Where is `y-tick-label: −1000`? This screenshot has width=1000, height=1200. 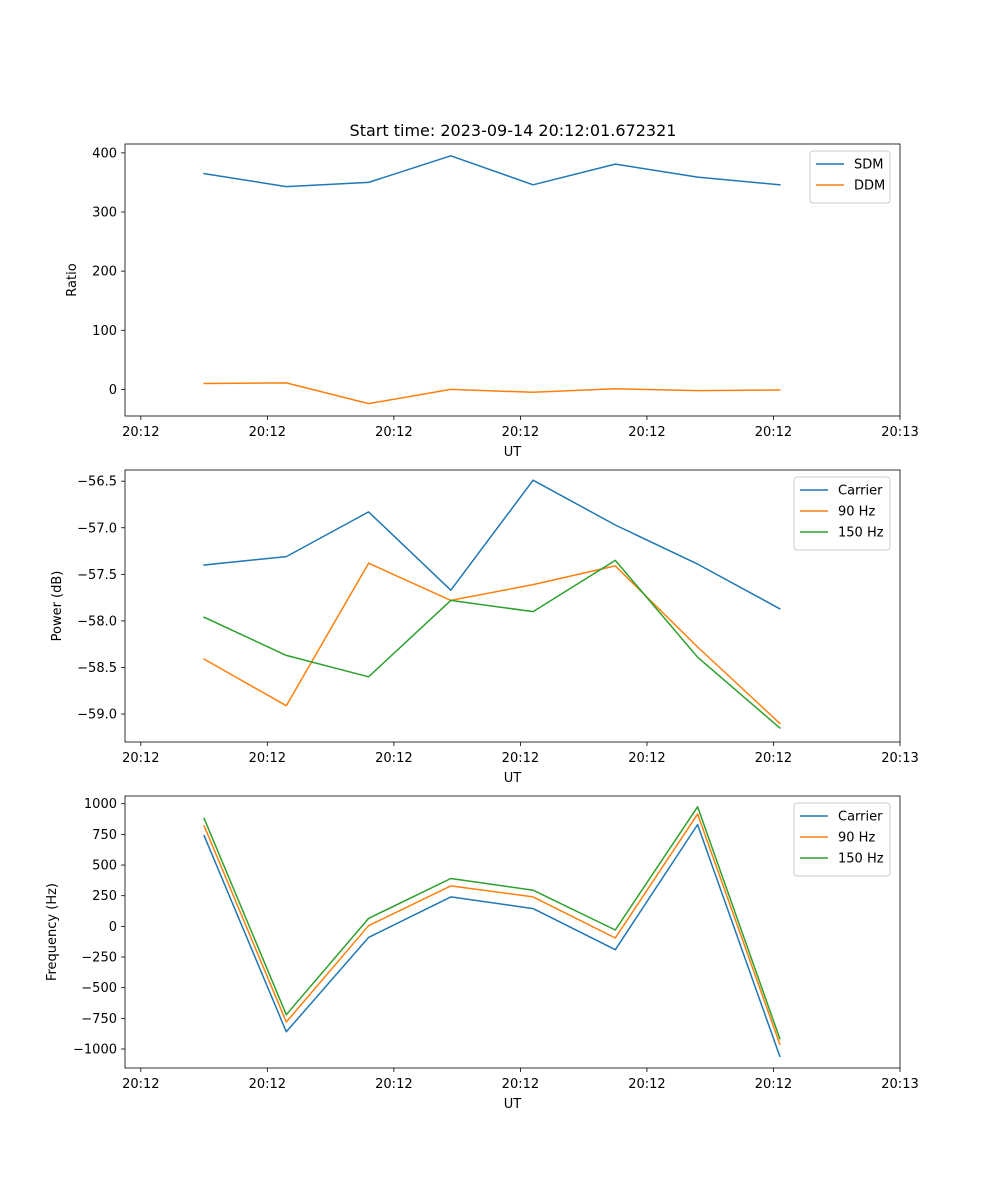 y-tick-label: −1000 is located at coordinates (95, 1049).